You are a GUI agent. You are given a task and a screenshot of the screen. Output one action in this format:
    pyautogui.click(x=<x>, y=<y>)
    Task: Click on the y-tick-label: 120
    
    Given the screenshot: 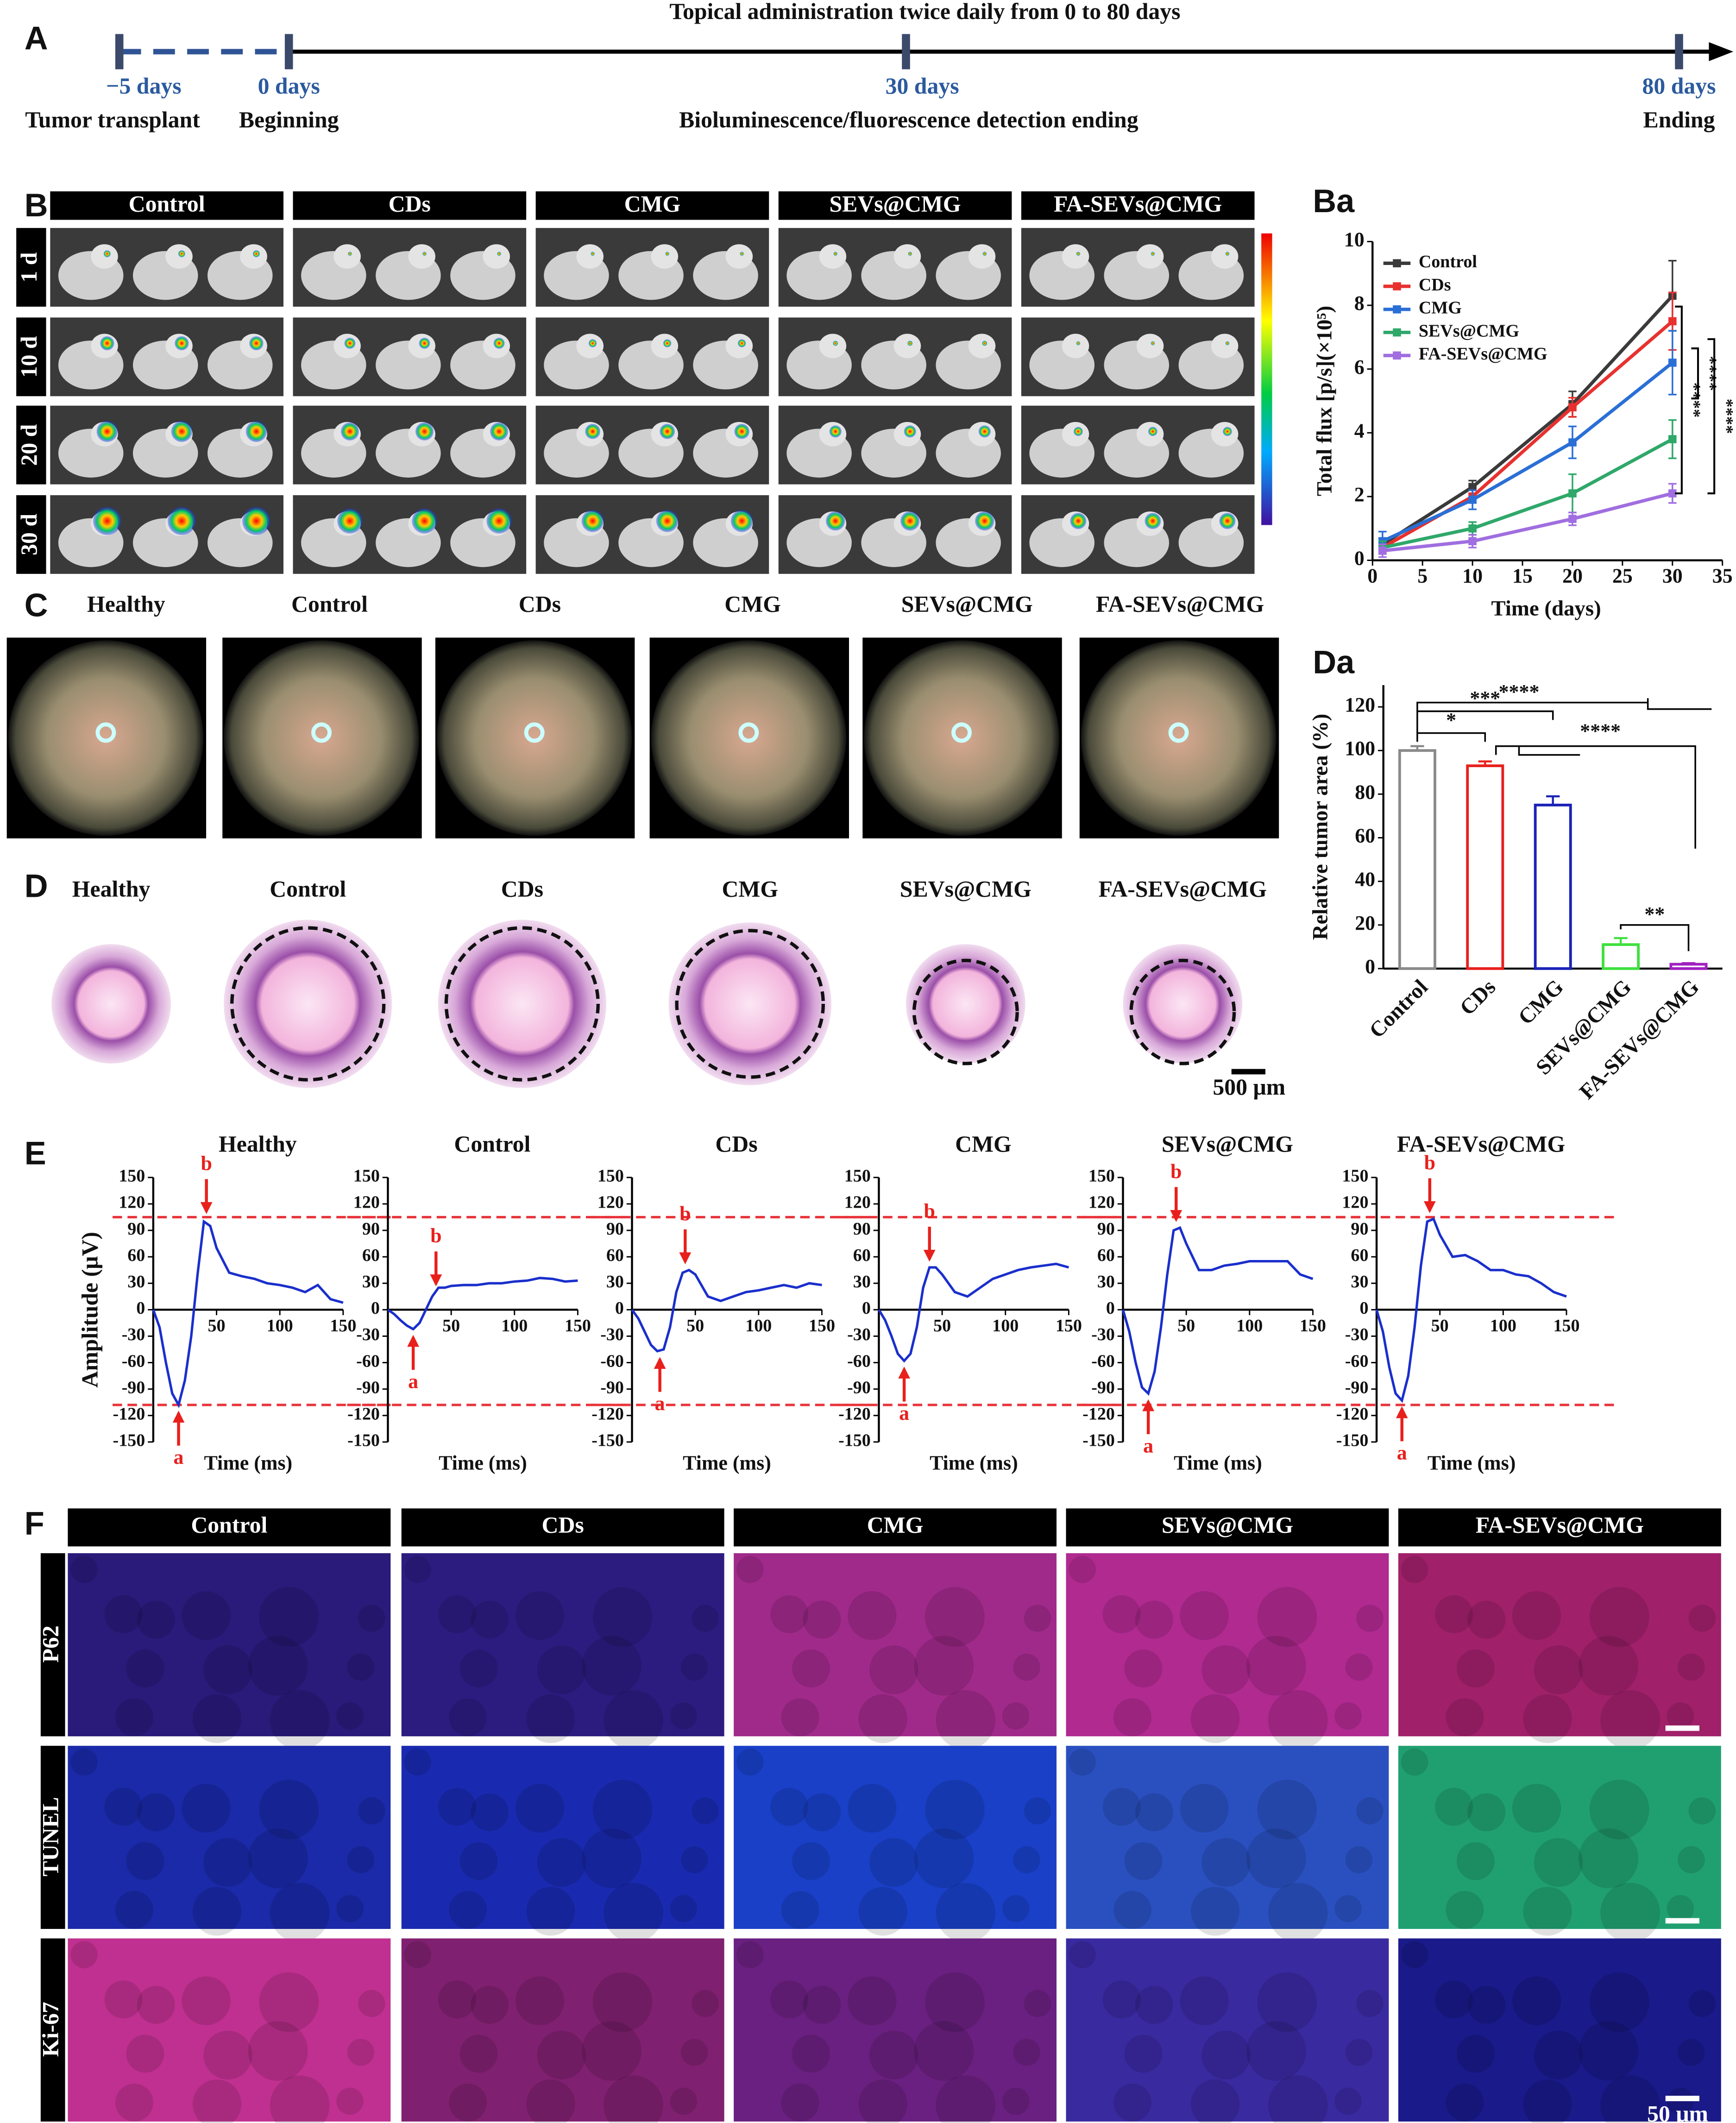 What is the action you would take?
    pyautogui.click(x=611, y=1202)
    